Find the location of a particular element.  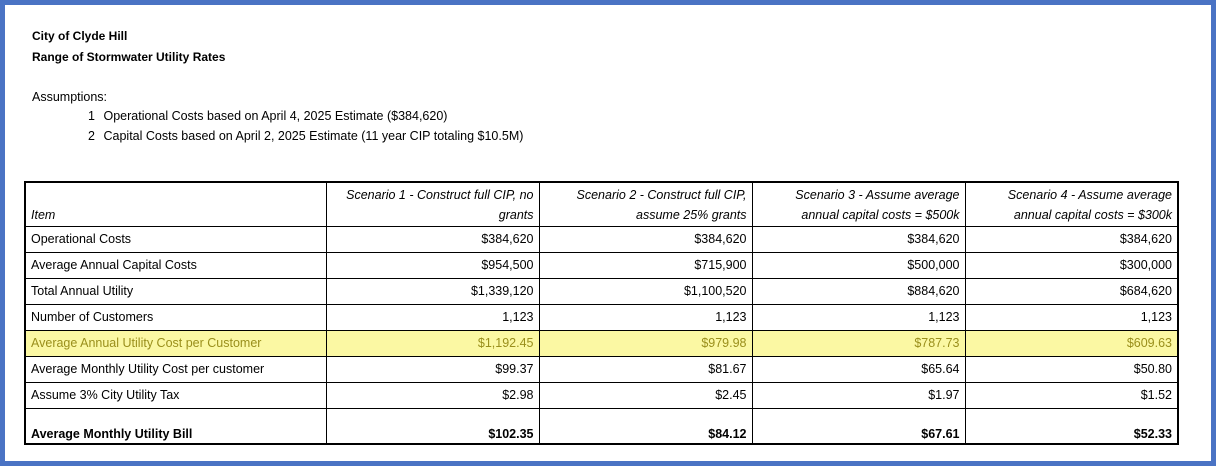

cell-value: $300,000 is located at coordinates (1071, 265).